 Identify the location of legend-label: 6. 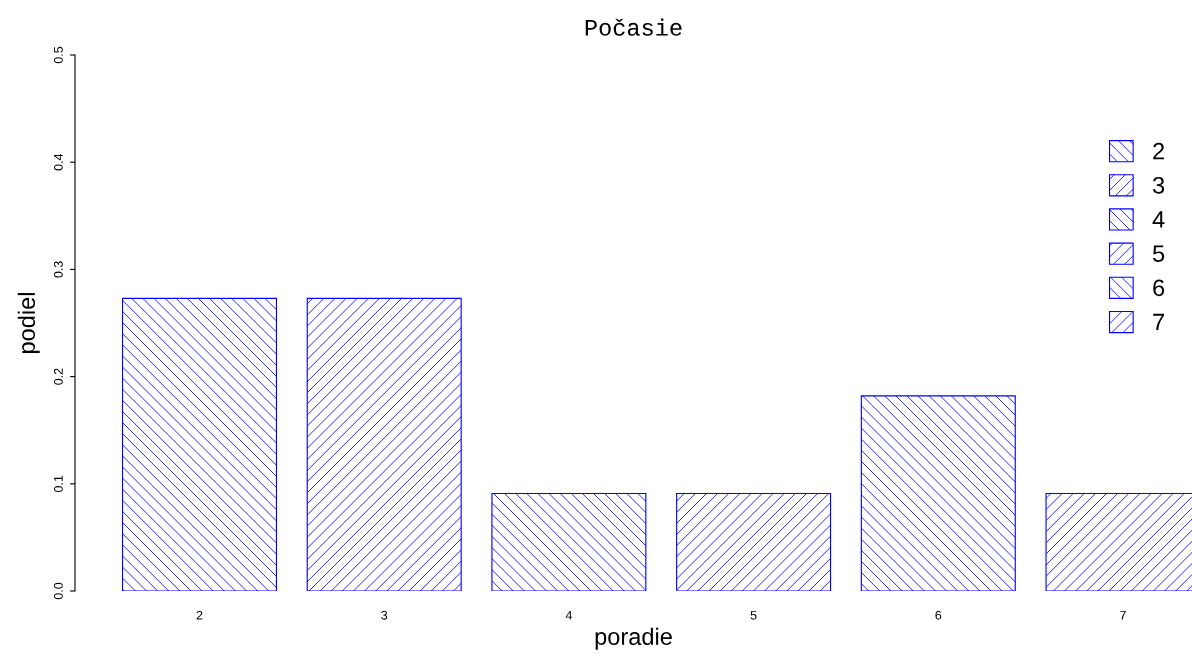
(1159, 288).